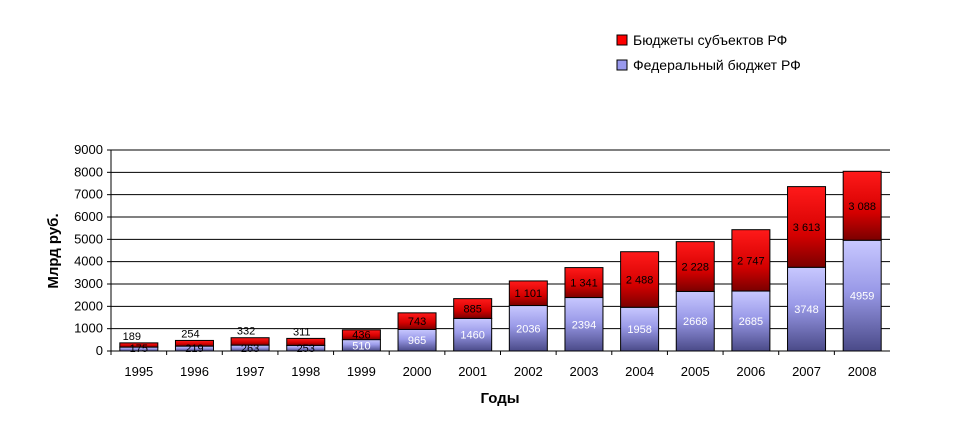 The image size is (957, 443). Describe the element at coordinates (194, 371) in the screenshot. I see `x-tick-label: 1996` at that location.